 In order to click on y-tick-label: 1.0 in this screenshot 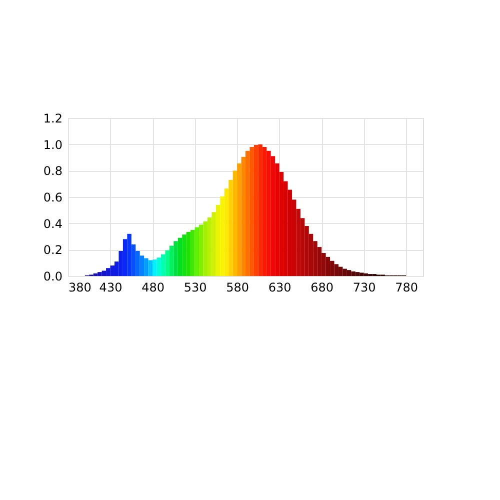, I will do `click(52, 145)`.